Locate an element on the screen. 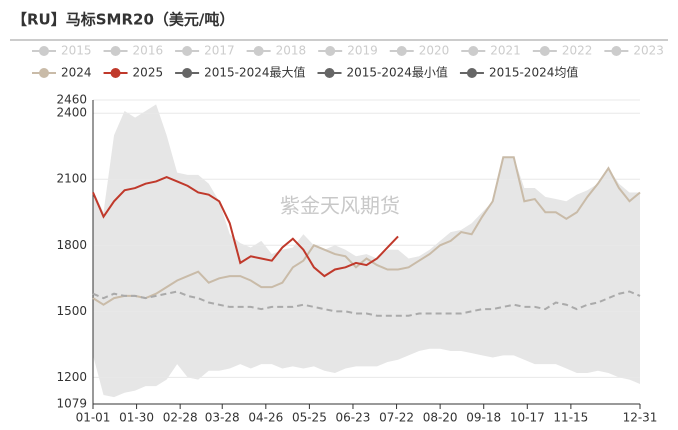 This screenshot has height=430, width=678. chart-title: 【RU】马标SMR20（美元/吨） is located at coordinates (123, 20).